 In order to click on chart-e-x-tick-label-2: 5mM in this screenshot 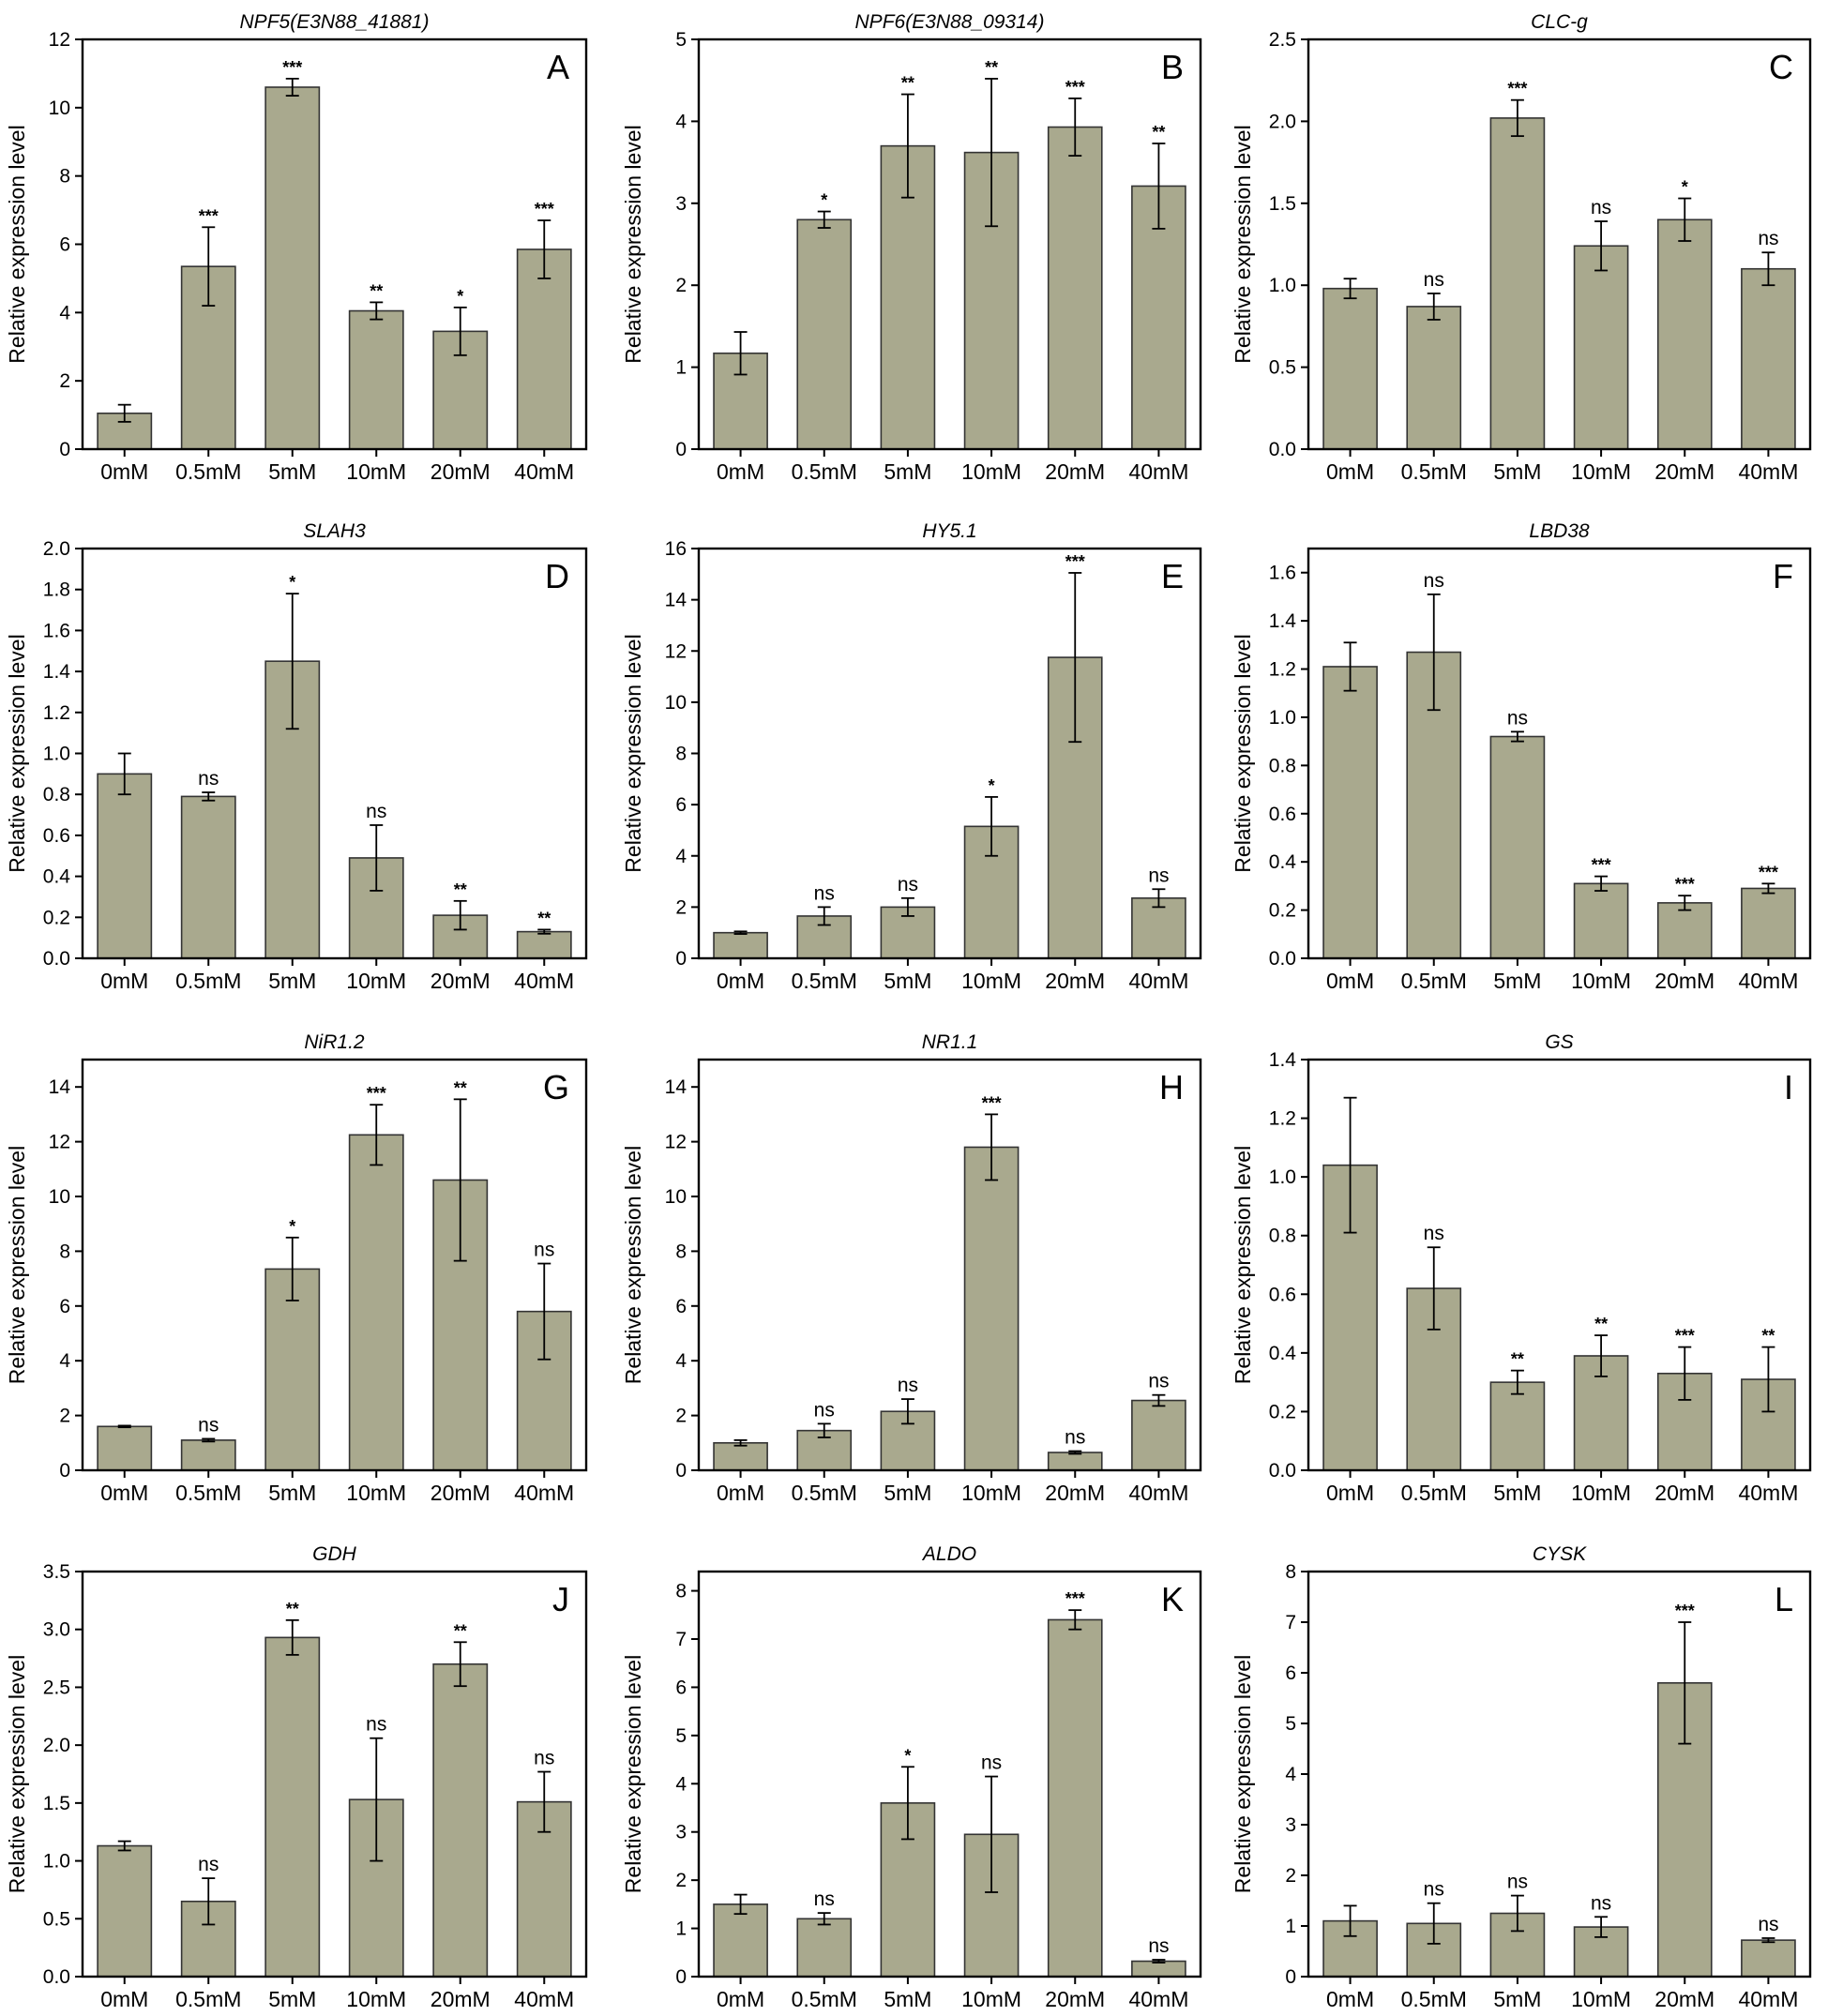, I will do `click(908, 981)`.